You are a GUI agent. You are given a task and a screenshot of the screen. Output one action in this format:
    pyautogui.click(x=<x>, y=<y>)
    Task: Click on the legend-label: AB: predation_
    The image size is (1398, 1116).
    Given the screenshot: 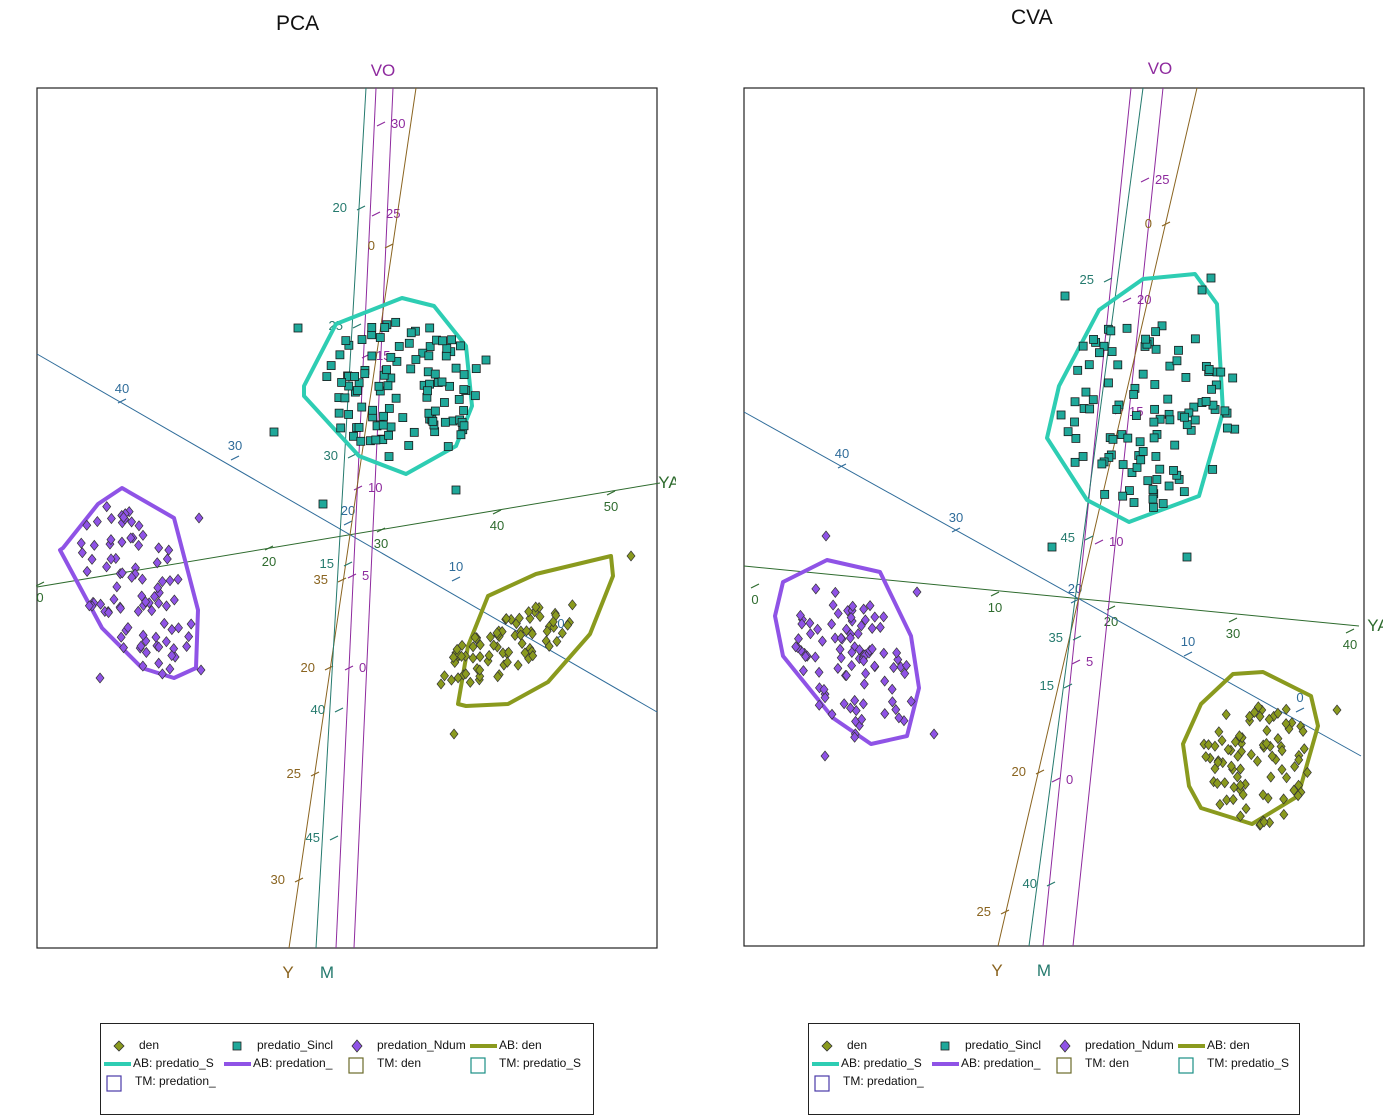 What is the action you would take?
    pyautogui.click(x=1001, y=1063)
    